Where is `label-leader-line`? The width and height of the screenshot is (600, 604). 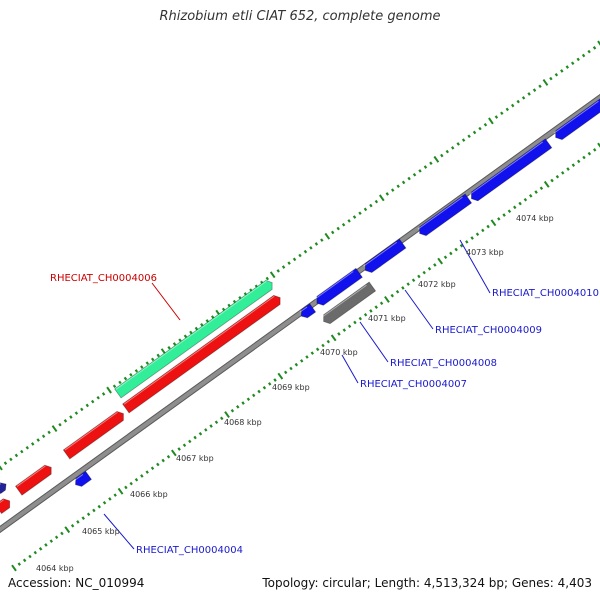
label-leader-line is located at coordinates (374, 342).